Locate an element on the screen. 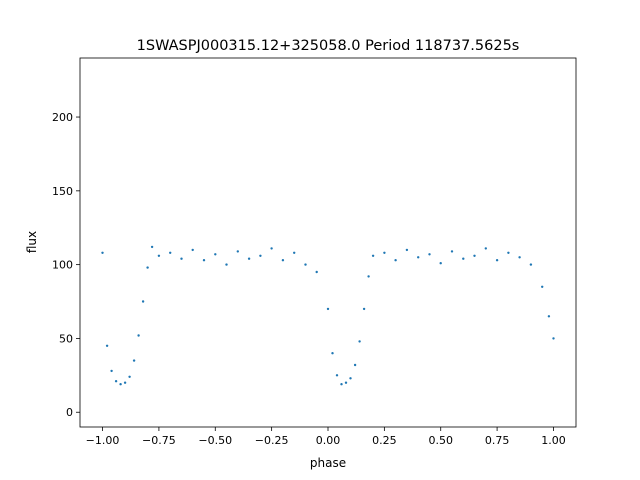 The image size is (640, 480). y-tick-label: 0 is located at coordinates (69, 412).